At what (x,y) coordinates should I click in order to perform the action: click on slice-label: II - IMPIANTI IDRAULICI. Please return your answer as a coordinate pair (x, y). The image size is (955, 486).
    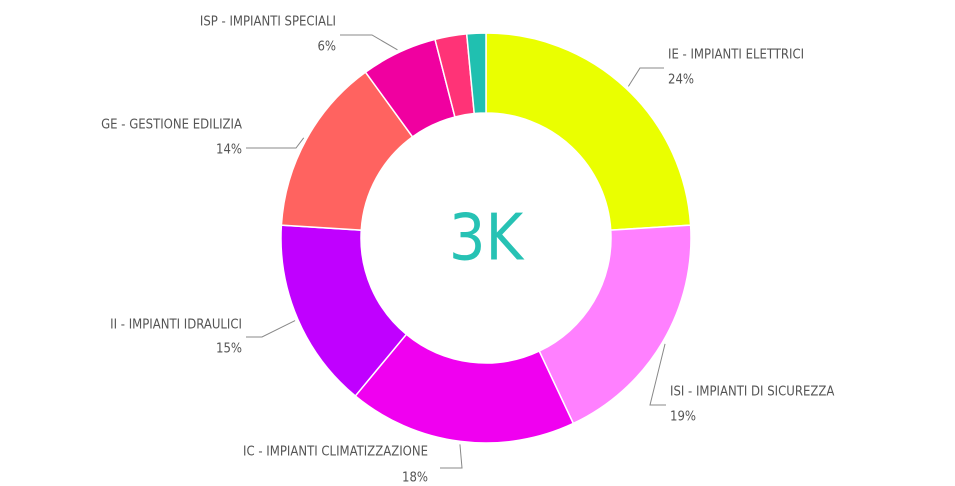
    Looking at the image, I should click on (176, 325).